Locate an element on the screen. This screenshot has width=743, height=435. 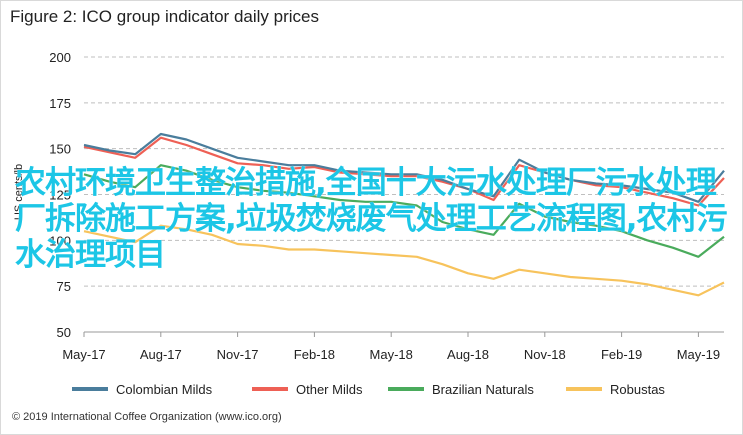
legend-label: Other Milds is located at coordinates (329, 389).